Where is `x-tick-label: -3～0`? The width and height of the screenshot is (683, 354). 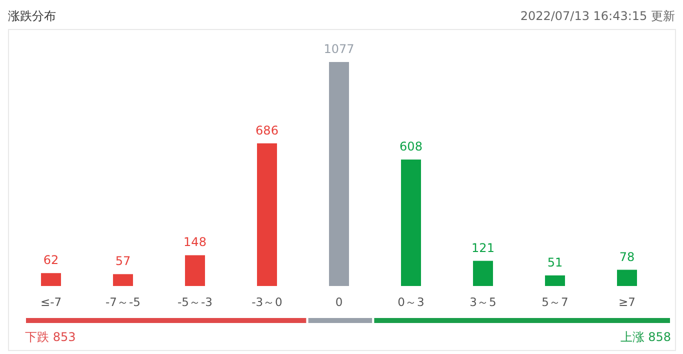
x-tick-label: -3～0 is located at coordinates (267, 302).